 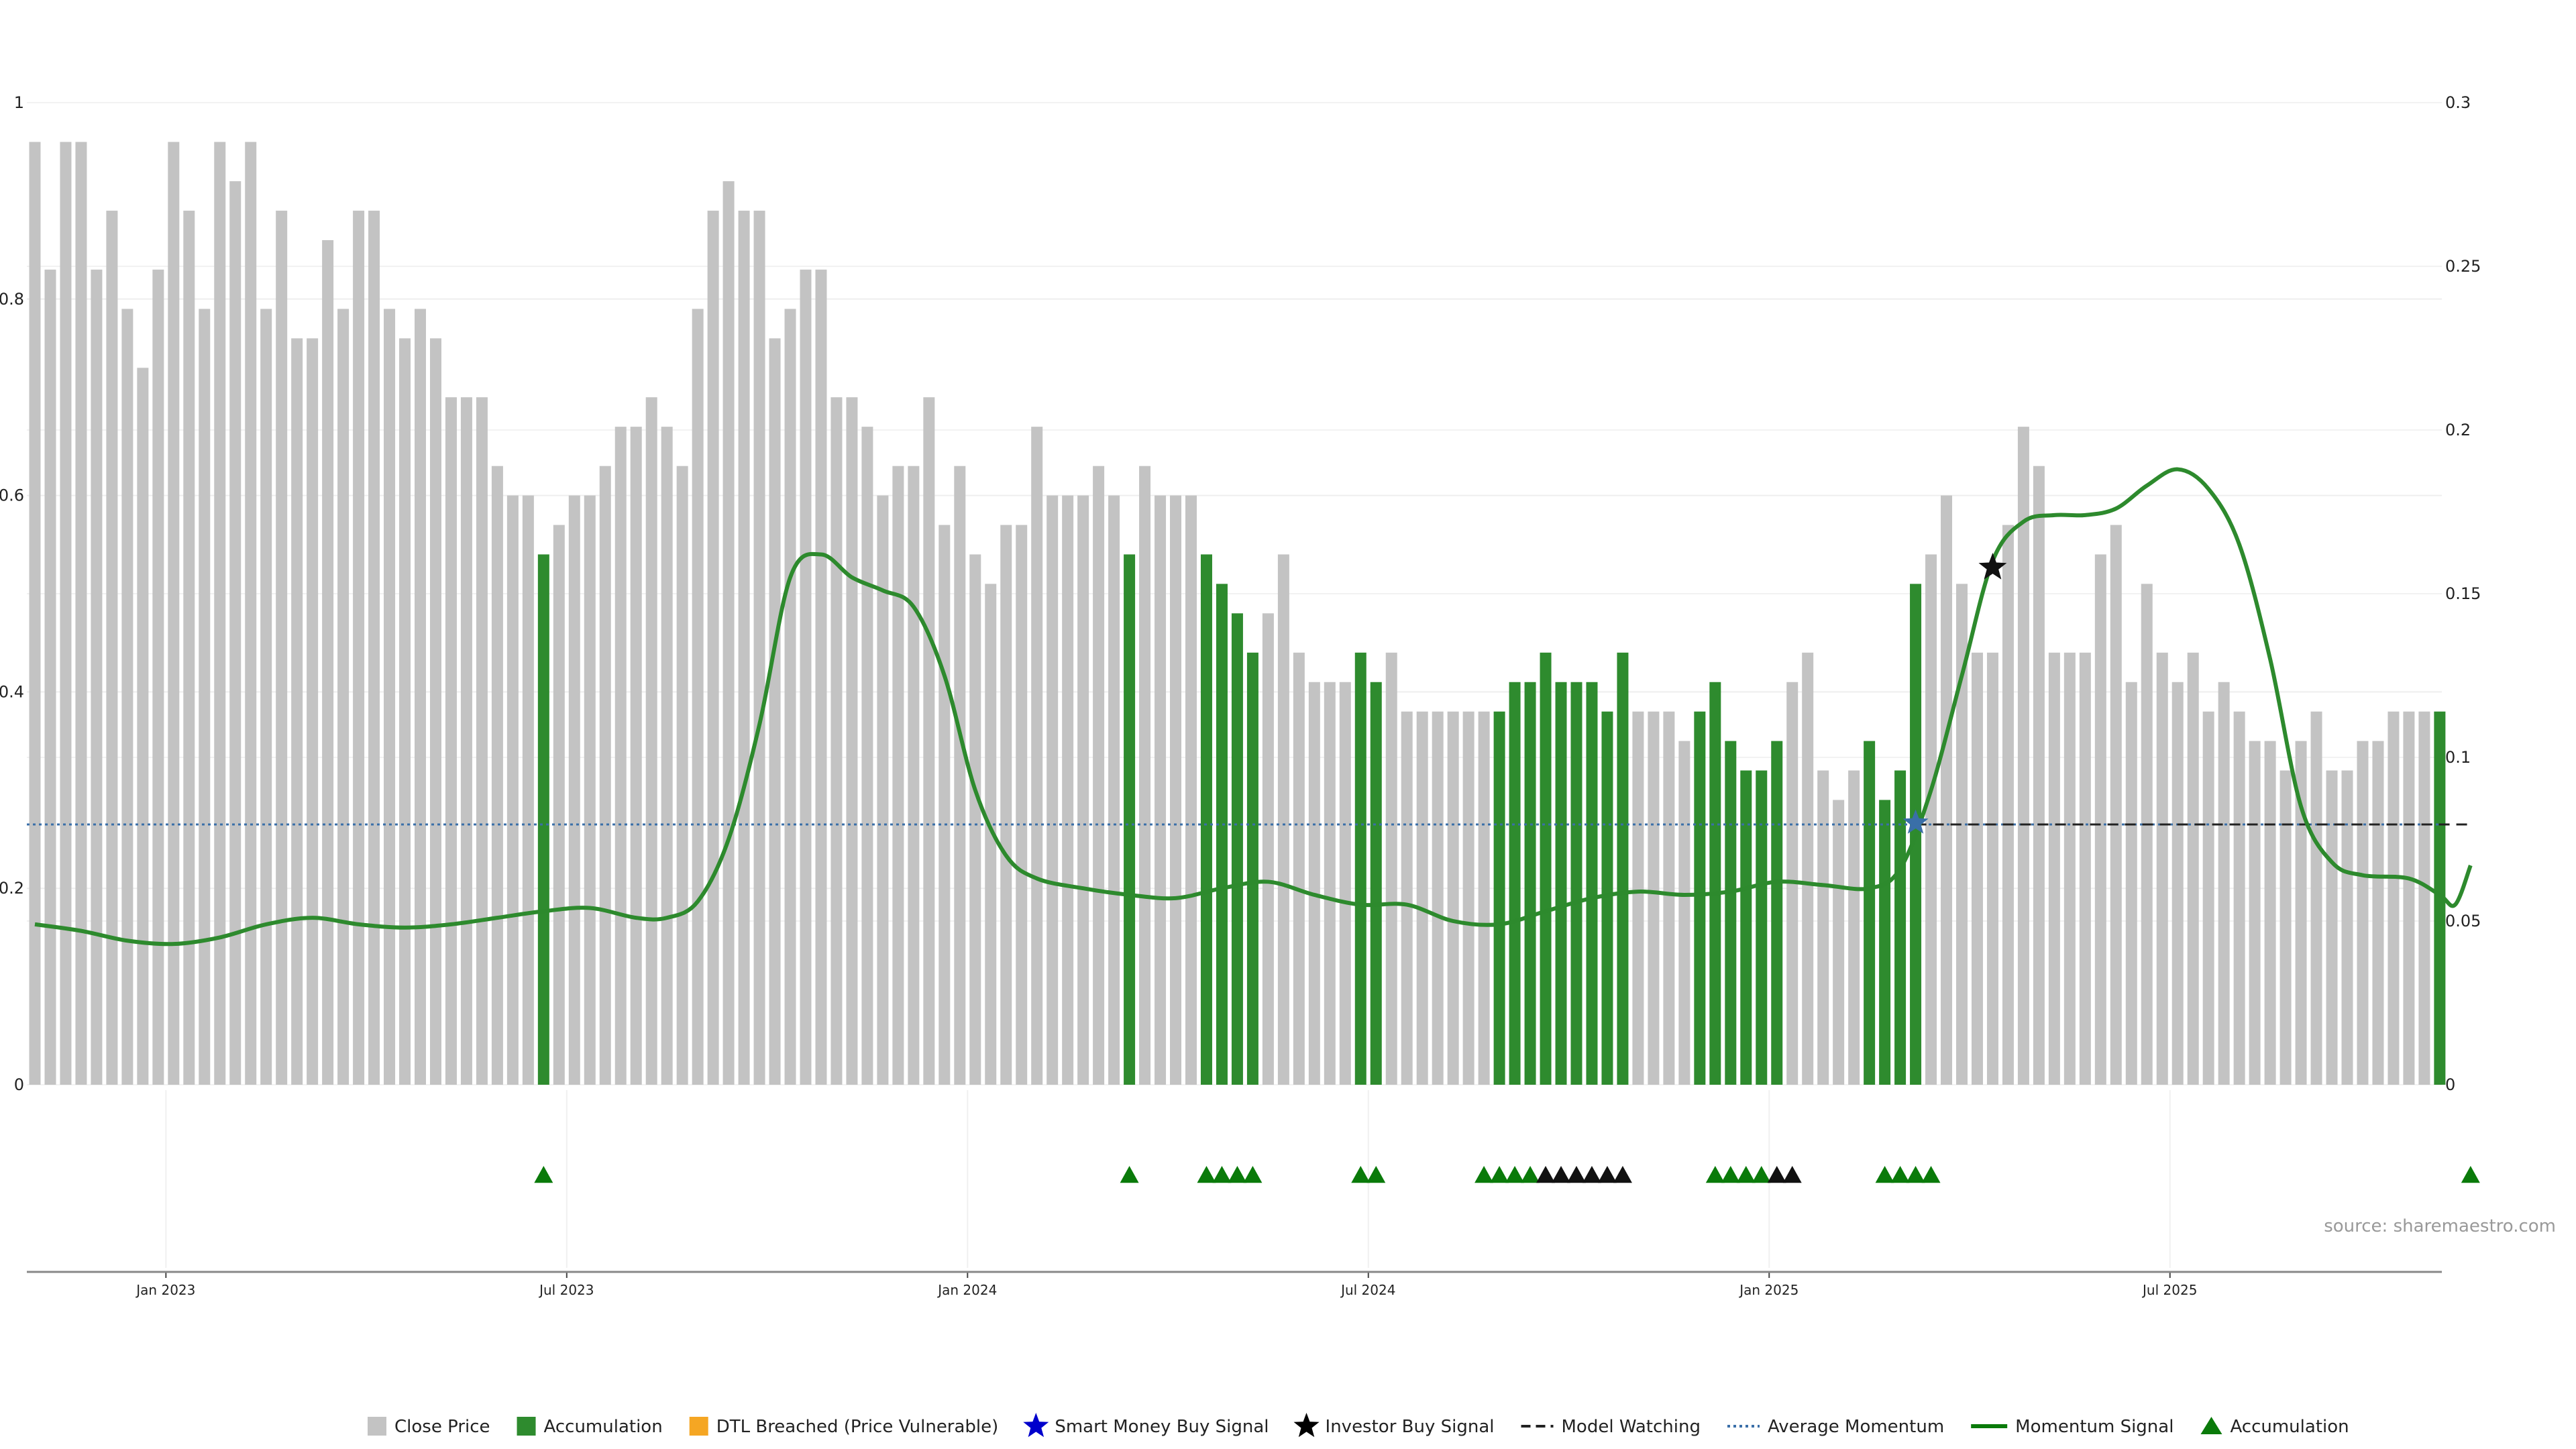 I want to click on x-axis-tick: Jan 2025, so click(x=1768, y=1290).